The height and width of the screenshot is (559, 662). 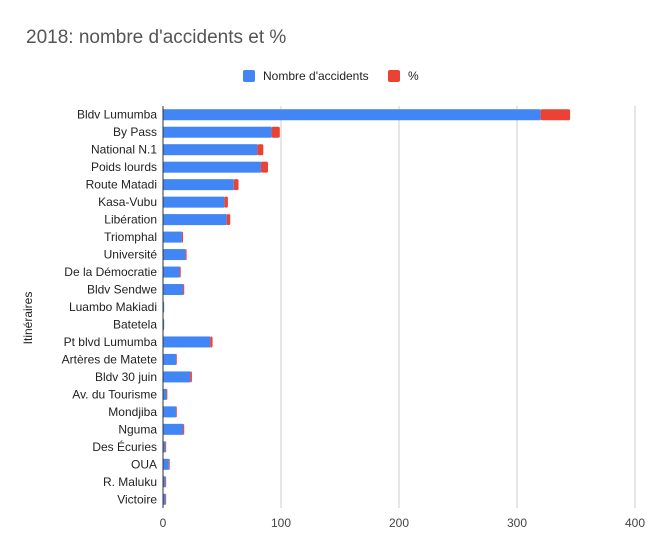 What do you see at coordinates (144, 464) in the screenshot?
I see `category-label: OUA` at bounding box center [144, 464].